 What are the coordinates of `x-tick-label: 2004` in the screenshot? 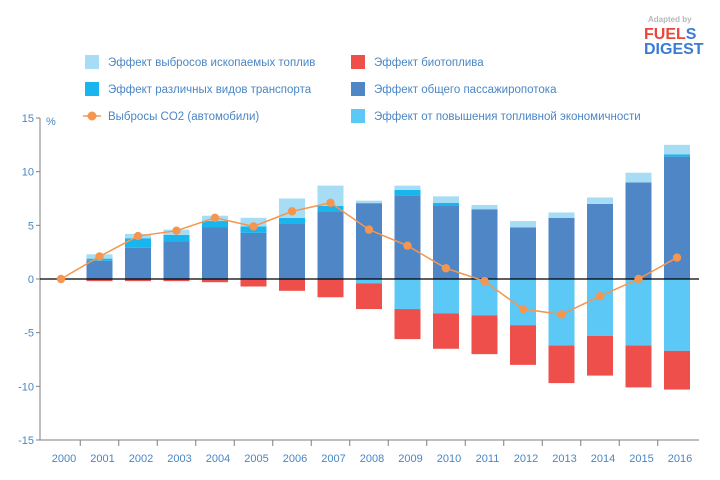 It's located at (218, 459).